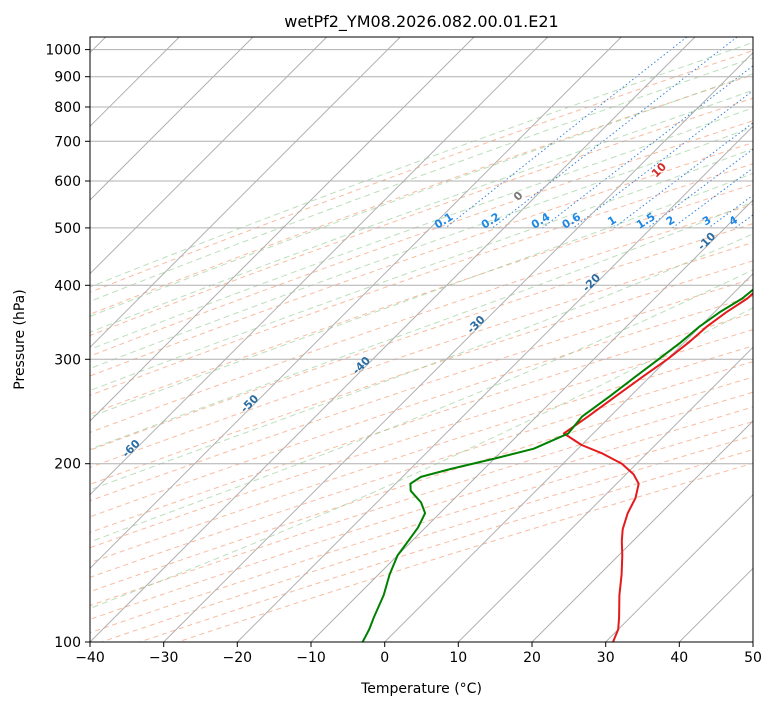 The width and height of the screenshot is (775, 708). Describe the element at coordinates (238, 658) in the screenshot. I see `x-tick-label: −20` at that location.